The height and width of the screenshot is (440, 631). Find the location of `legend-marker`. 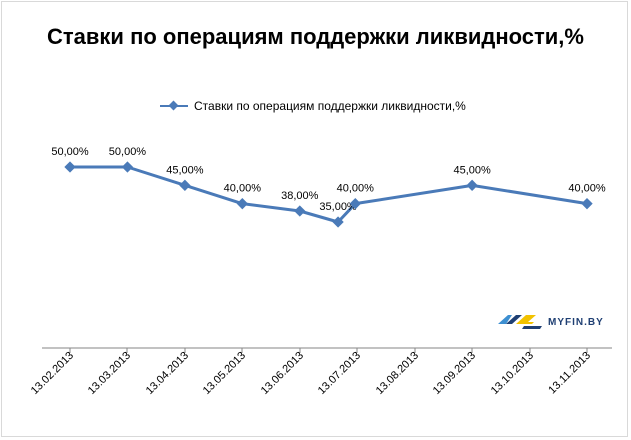

legend-marker is located at coordinates (174, 106).